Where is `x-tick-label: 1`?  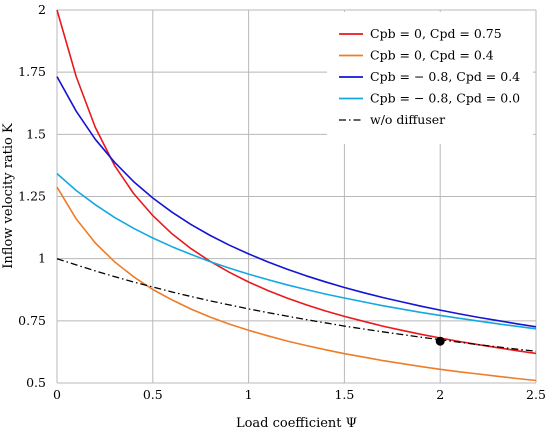 x-tick-label: 1 is located at coordinates (249, 394).